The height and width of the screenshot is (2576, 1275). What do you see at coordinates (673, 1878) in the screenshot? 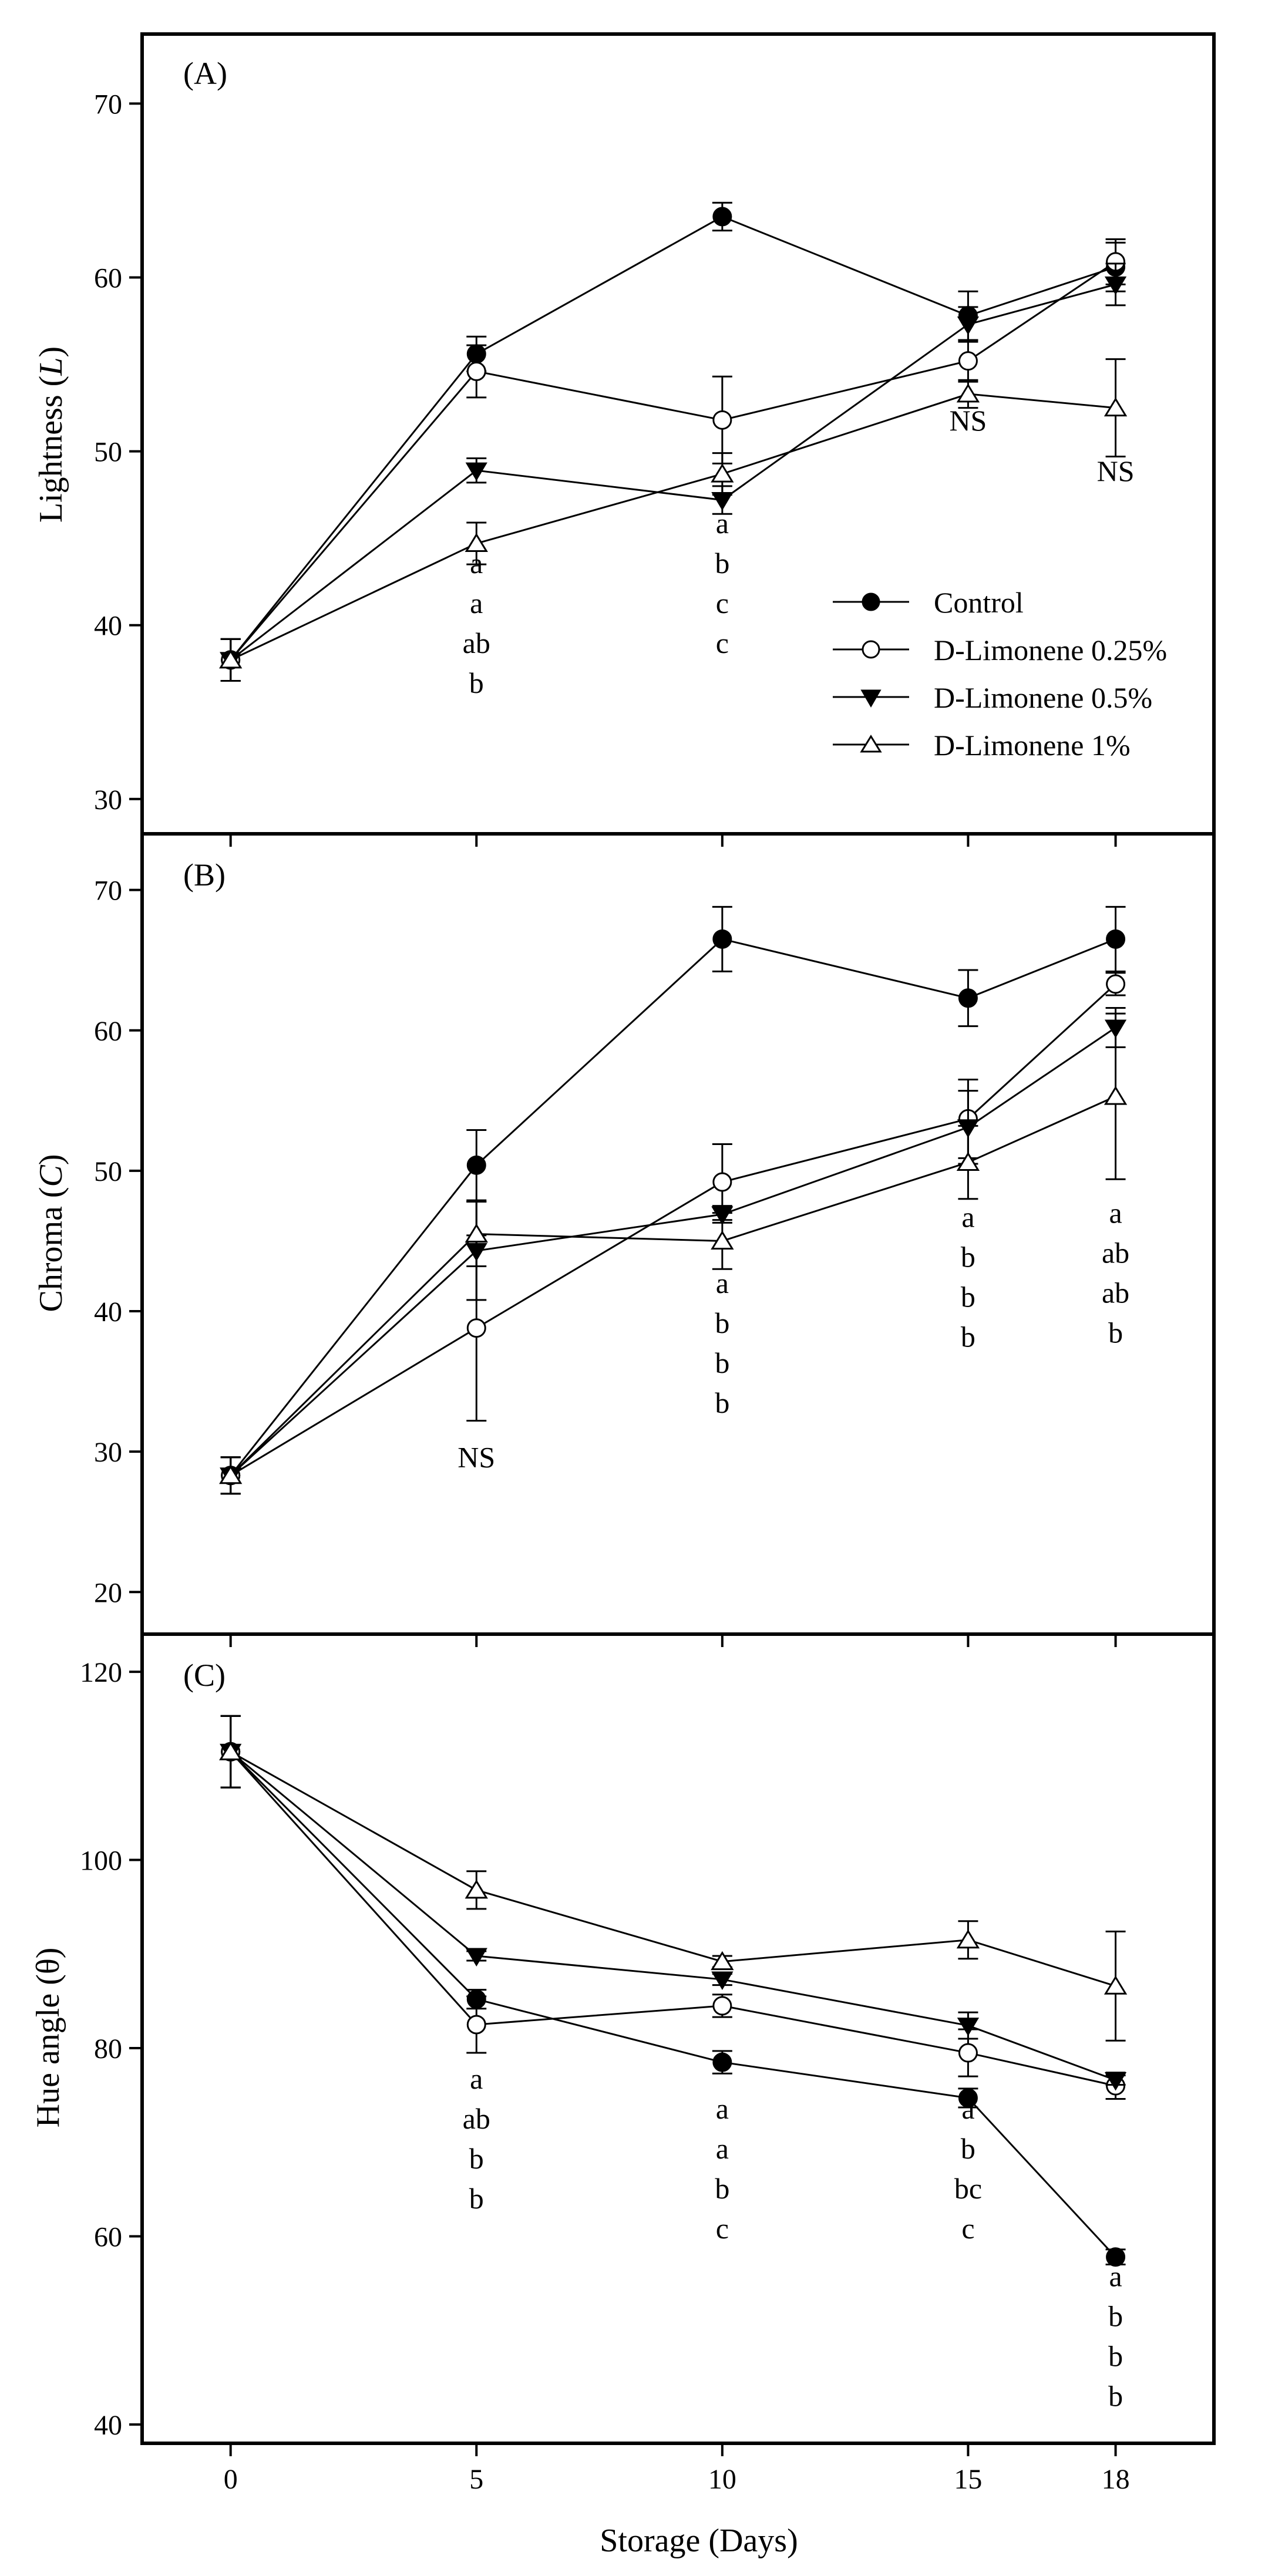
I see `panel-c-series-dl1` at bounding box center [673, 1878].